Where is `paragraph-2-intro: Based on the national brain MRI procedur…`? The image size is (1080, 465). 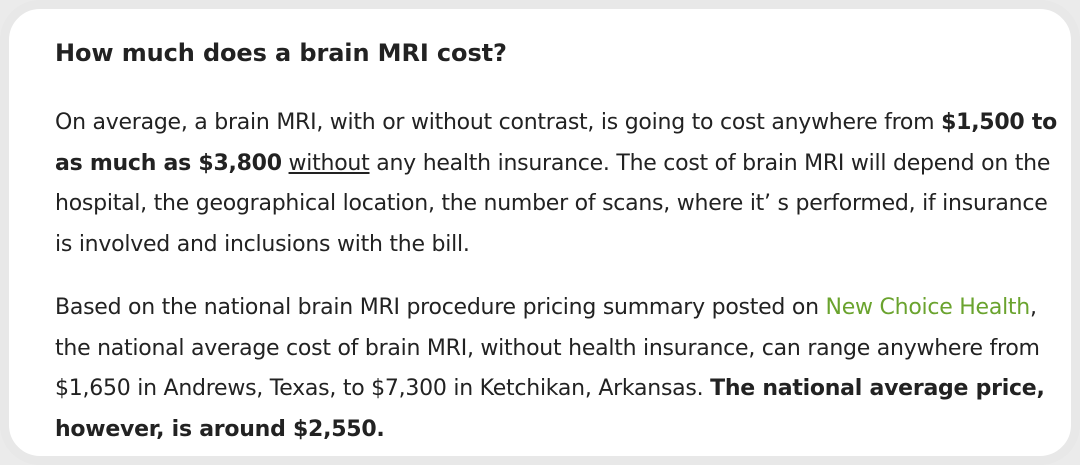 paragraph-2-intro: Based on the national brain MRI procedur… is located at coordinates (440, 307).